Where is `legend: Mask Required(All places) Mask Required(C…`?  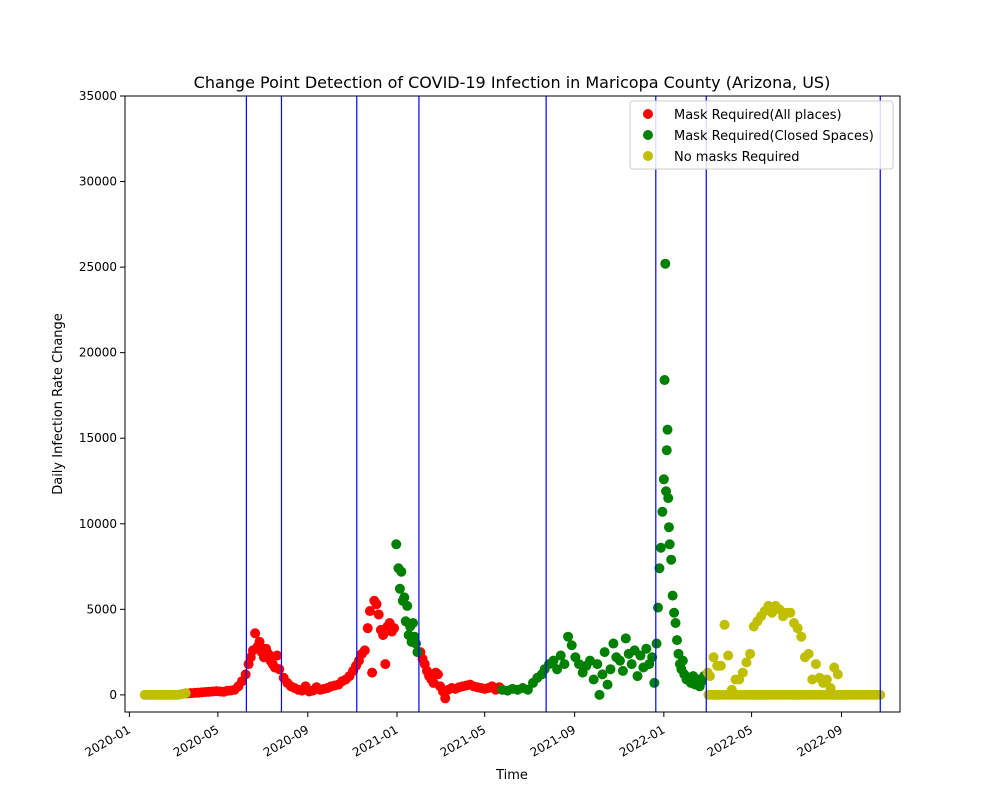 legend: Mask Required(All places) Mask Required(C… is located at coordinates (761, 135).